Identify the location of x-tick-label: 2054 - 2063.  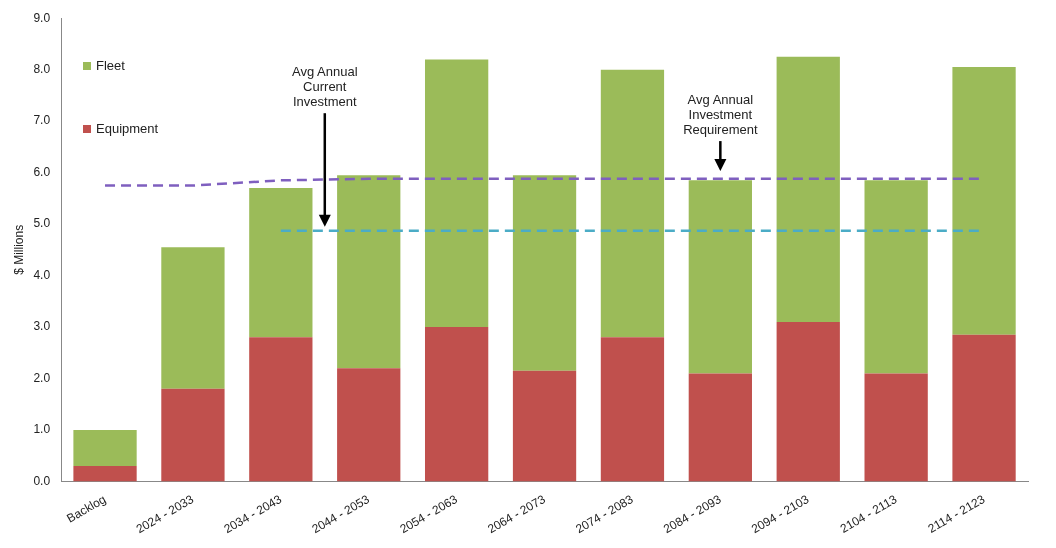
(429, 514).